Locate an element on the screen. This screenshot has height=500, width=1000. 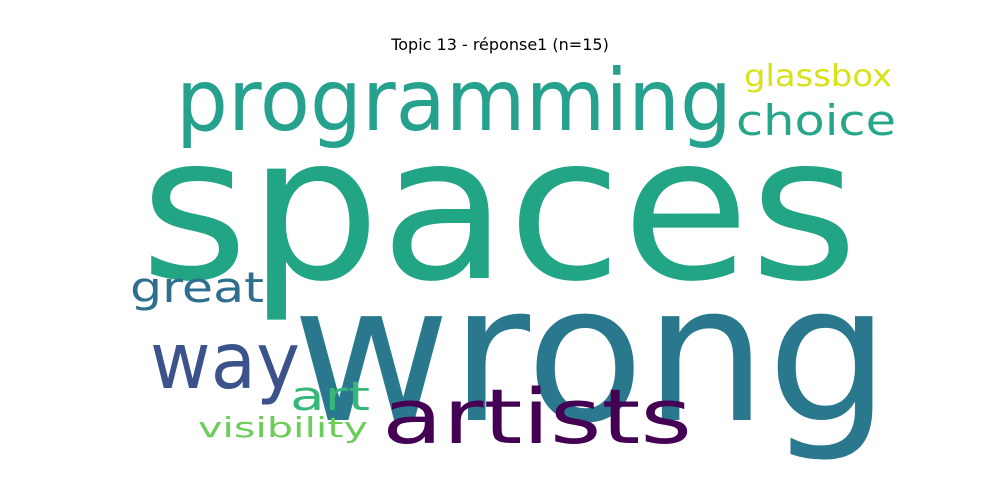
cloud-title: Topic 13 - réponse1 (n=15) is located at coordinates (500, 44).